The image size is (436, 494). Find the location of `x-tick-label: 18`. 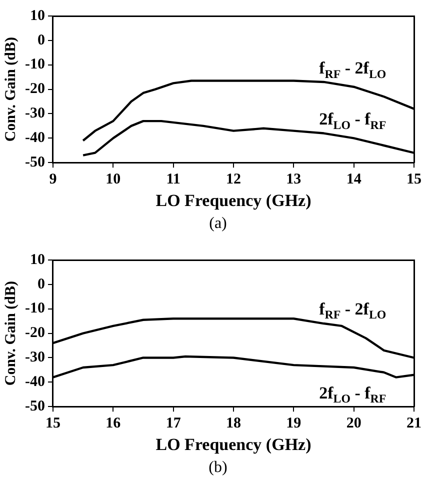

x-tick-label: 18 is located at coordinates (233, 423).